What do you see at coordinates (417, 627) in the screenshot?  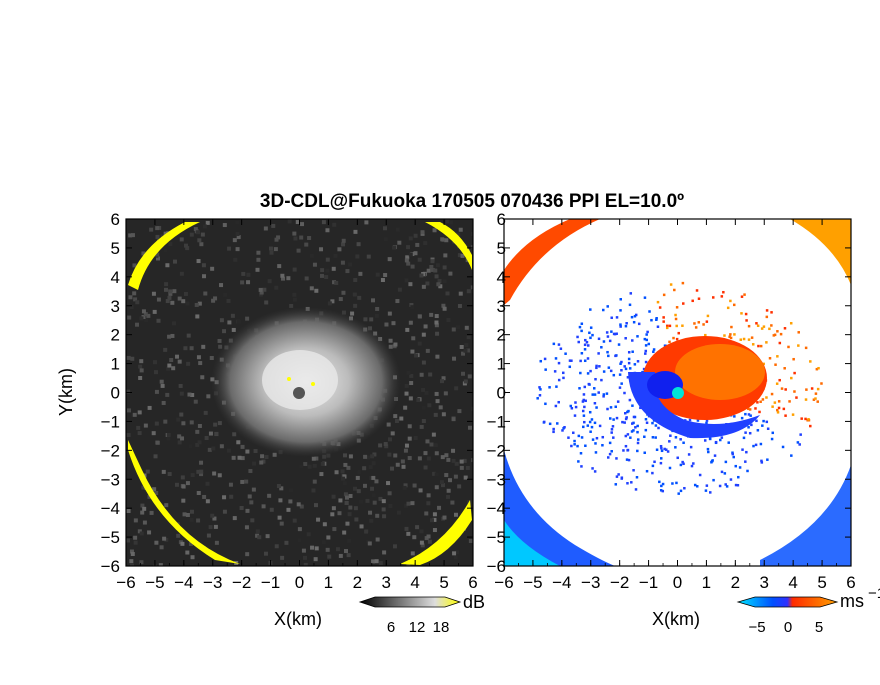 I see `reflectivity-colorbar-tick-2: 12` at bounding box center [417, 627].